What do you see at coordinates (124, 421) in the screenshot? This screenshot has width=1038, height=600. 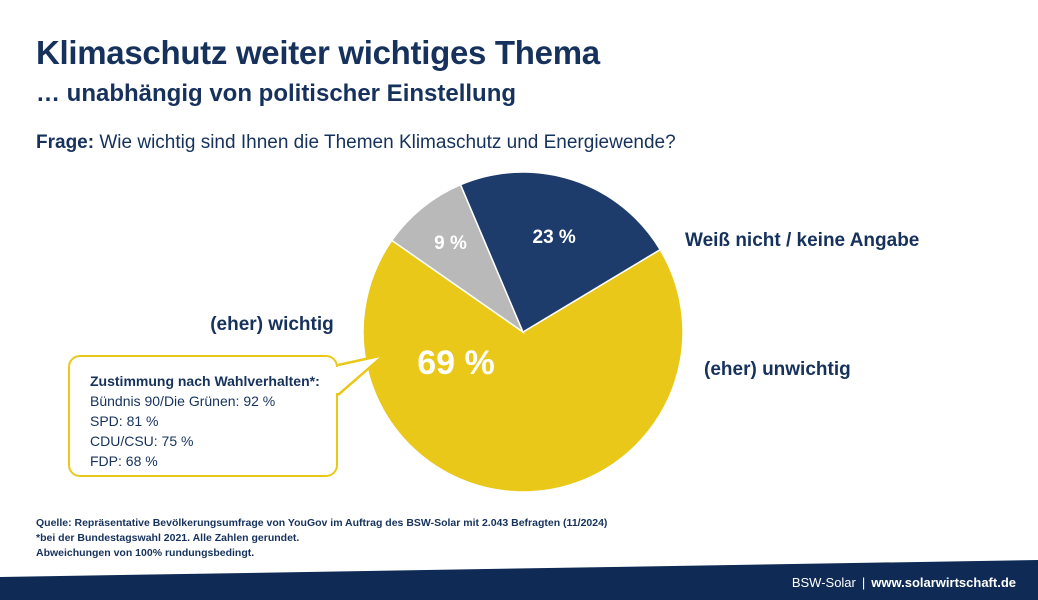 I see `callout-line: SPD: 81 %` at bounding box center [124, 421].